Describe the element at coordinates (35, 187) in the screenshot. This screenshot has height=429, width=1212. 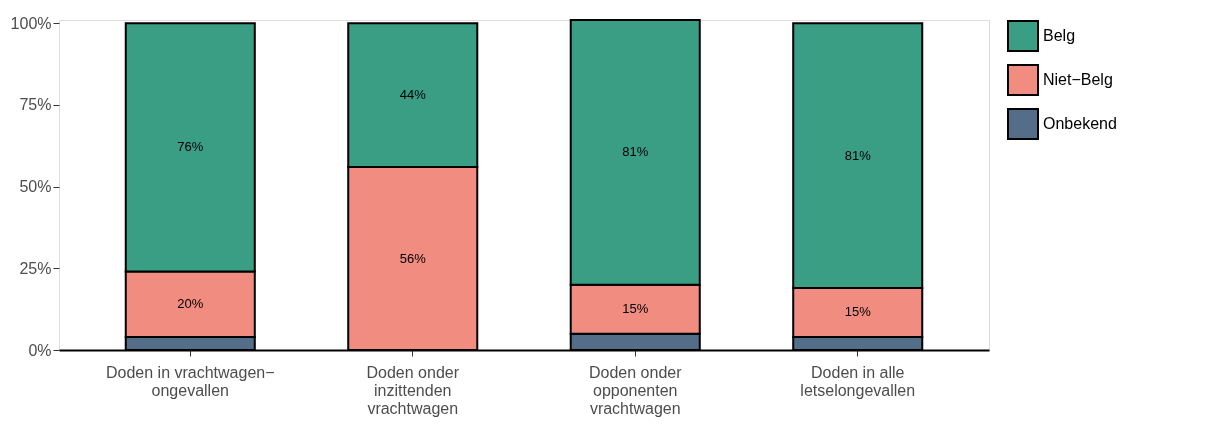
I see `y-tick-label: 50%` at that location.